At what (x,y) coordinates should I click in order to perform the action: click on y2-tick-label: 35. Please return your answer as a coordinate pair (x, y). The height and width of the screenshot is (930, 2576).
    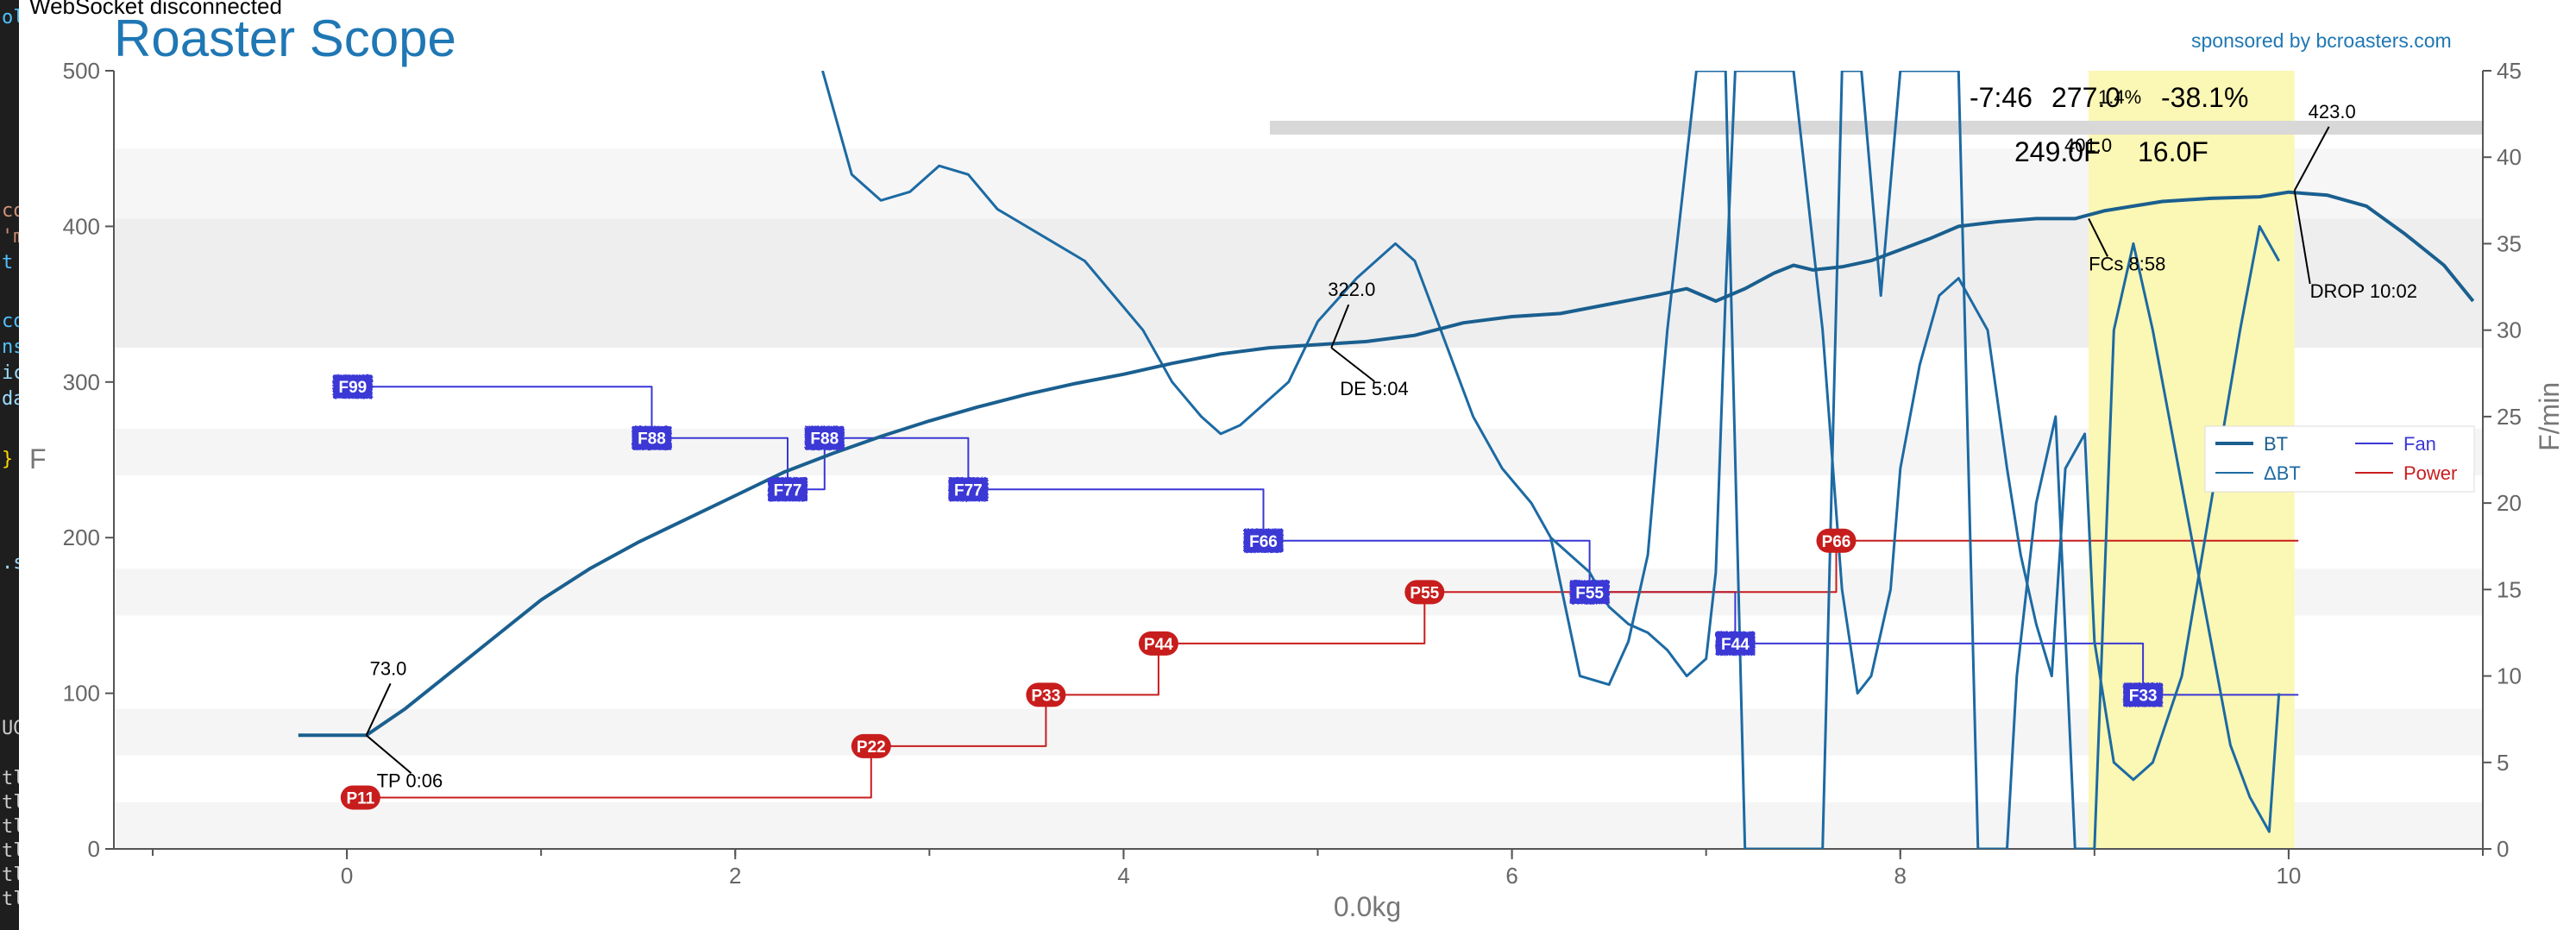
    Looking at the image, I should click on (2509, 243).